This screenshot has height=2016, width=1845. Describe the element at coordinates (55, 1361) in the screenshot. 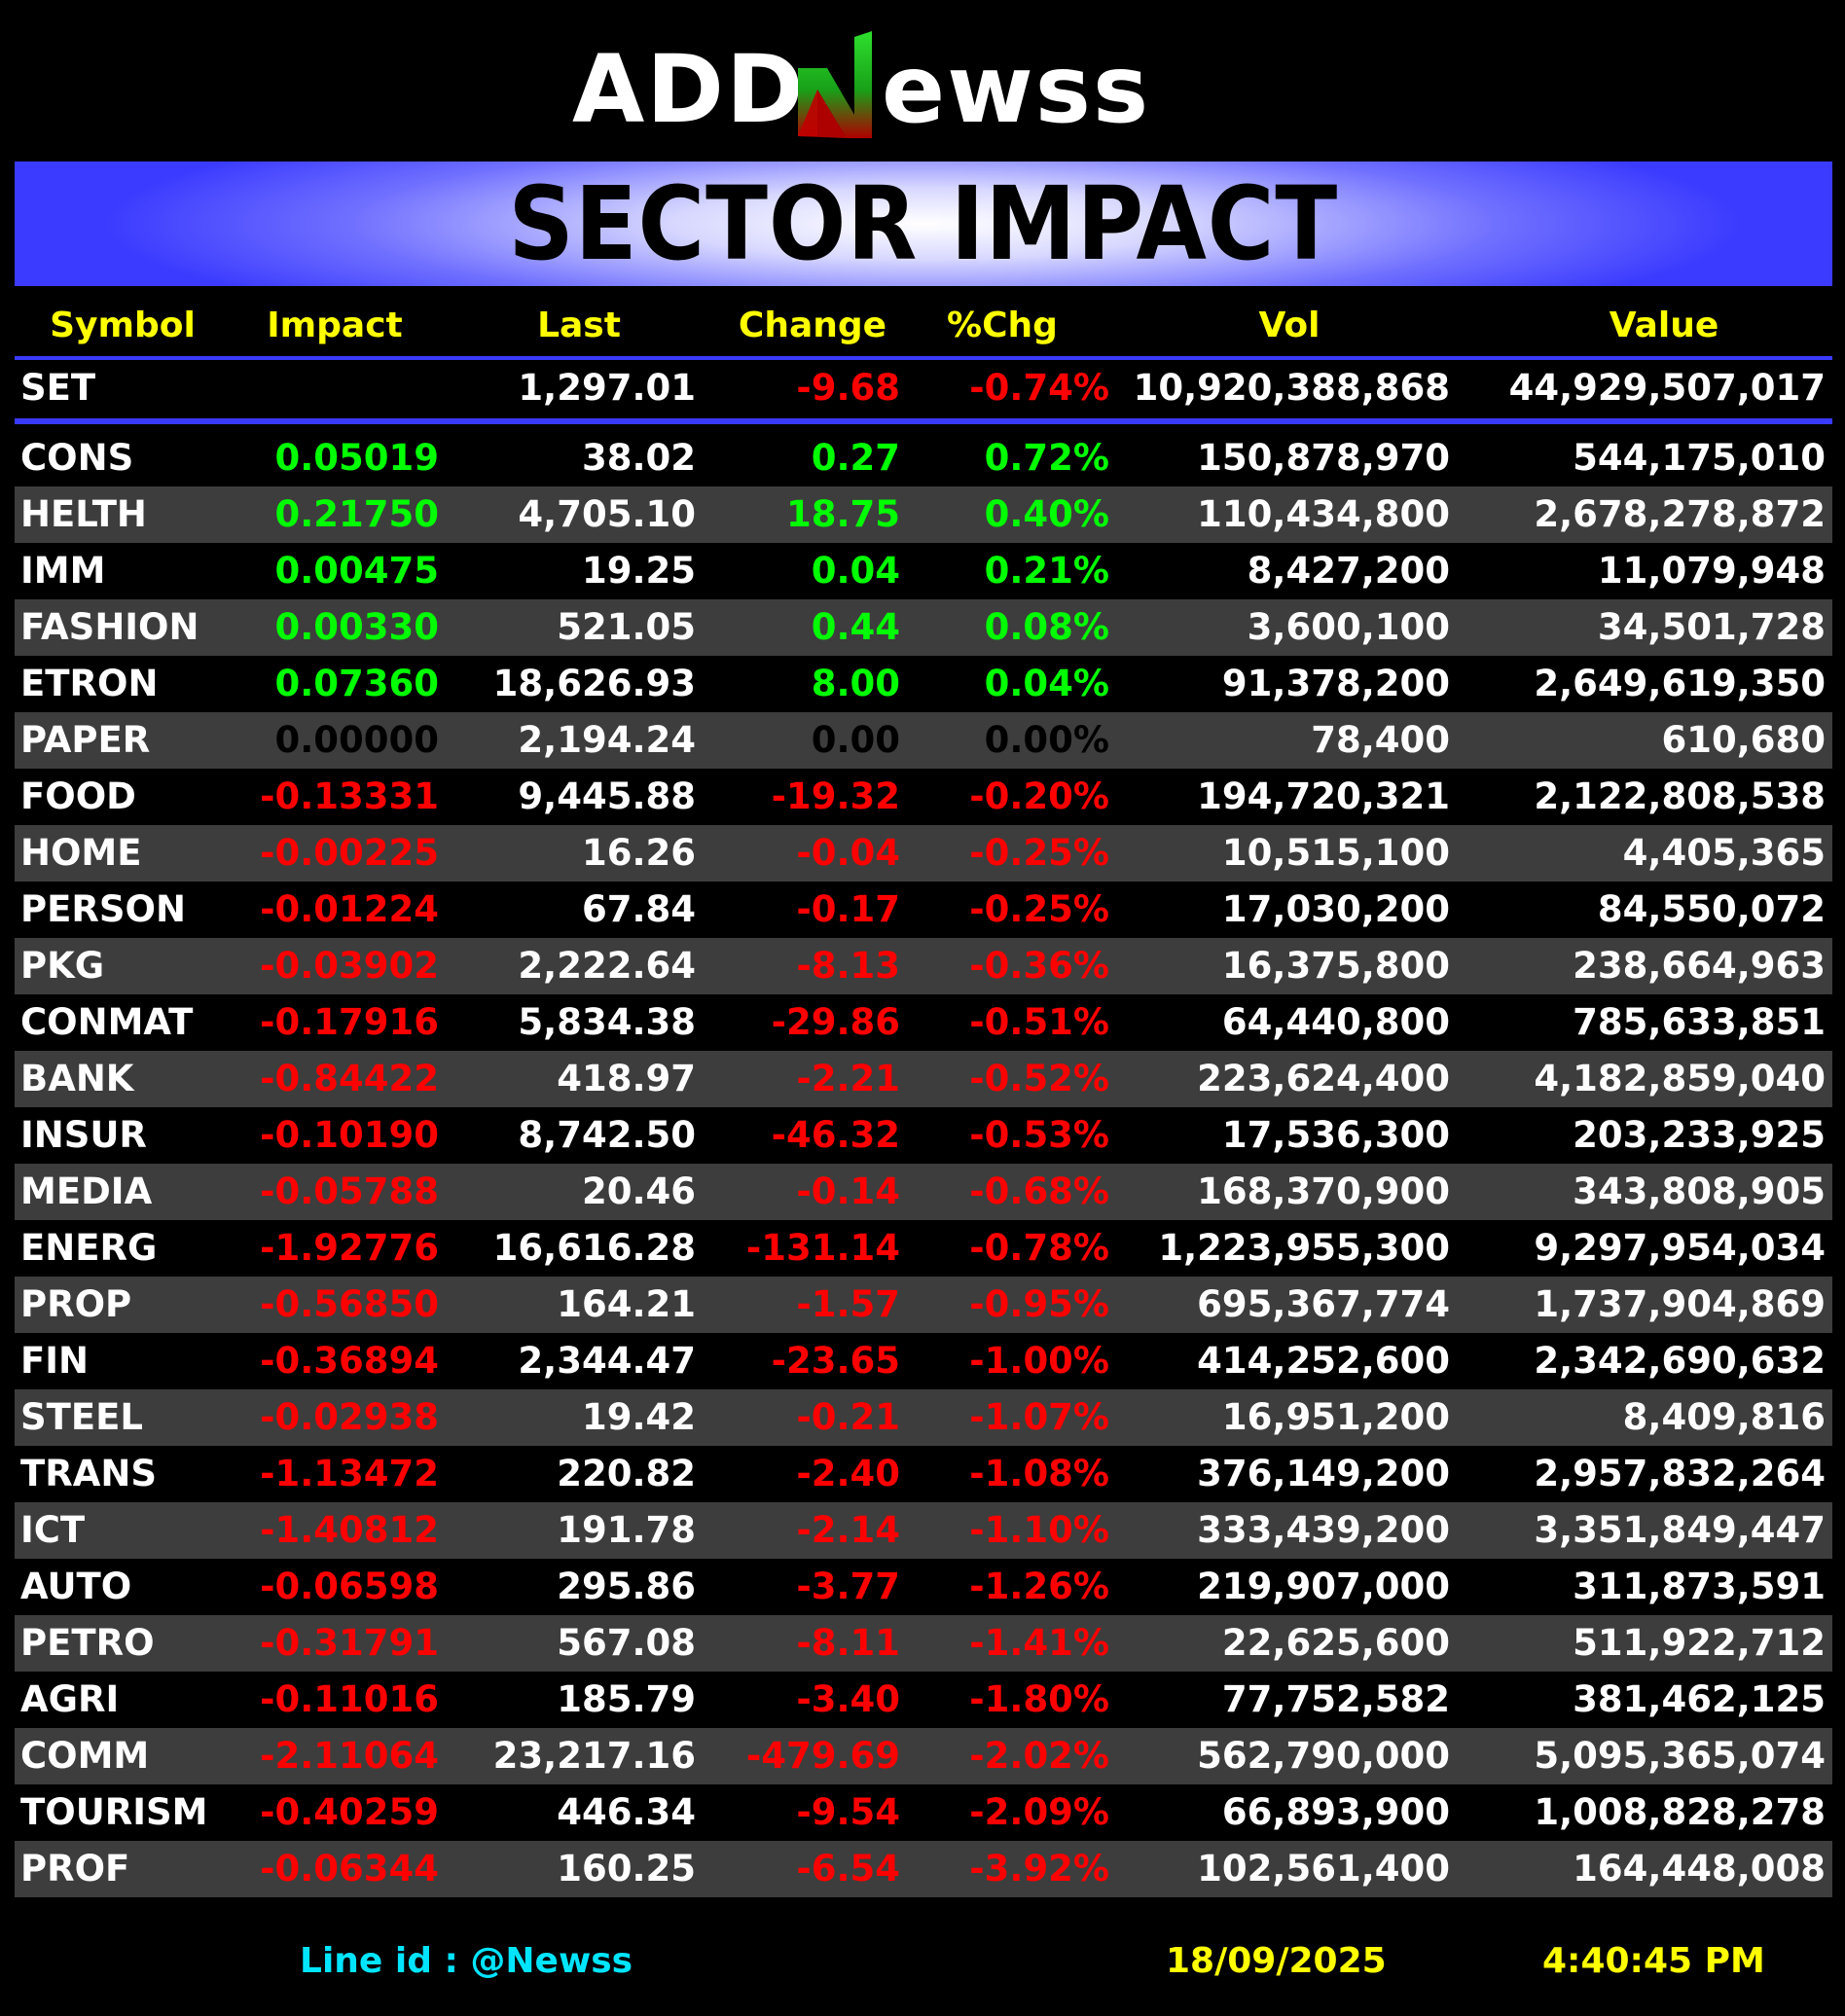

I see `row-symbol: FIN` at that location.